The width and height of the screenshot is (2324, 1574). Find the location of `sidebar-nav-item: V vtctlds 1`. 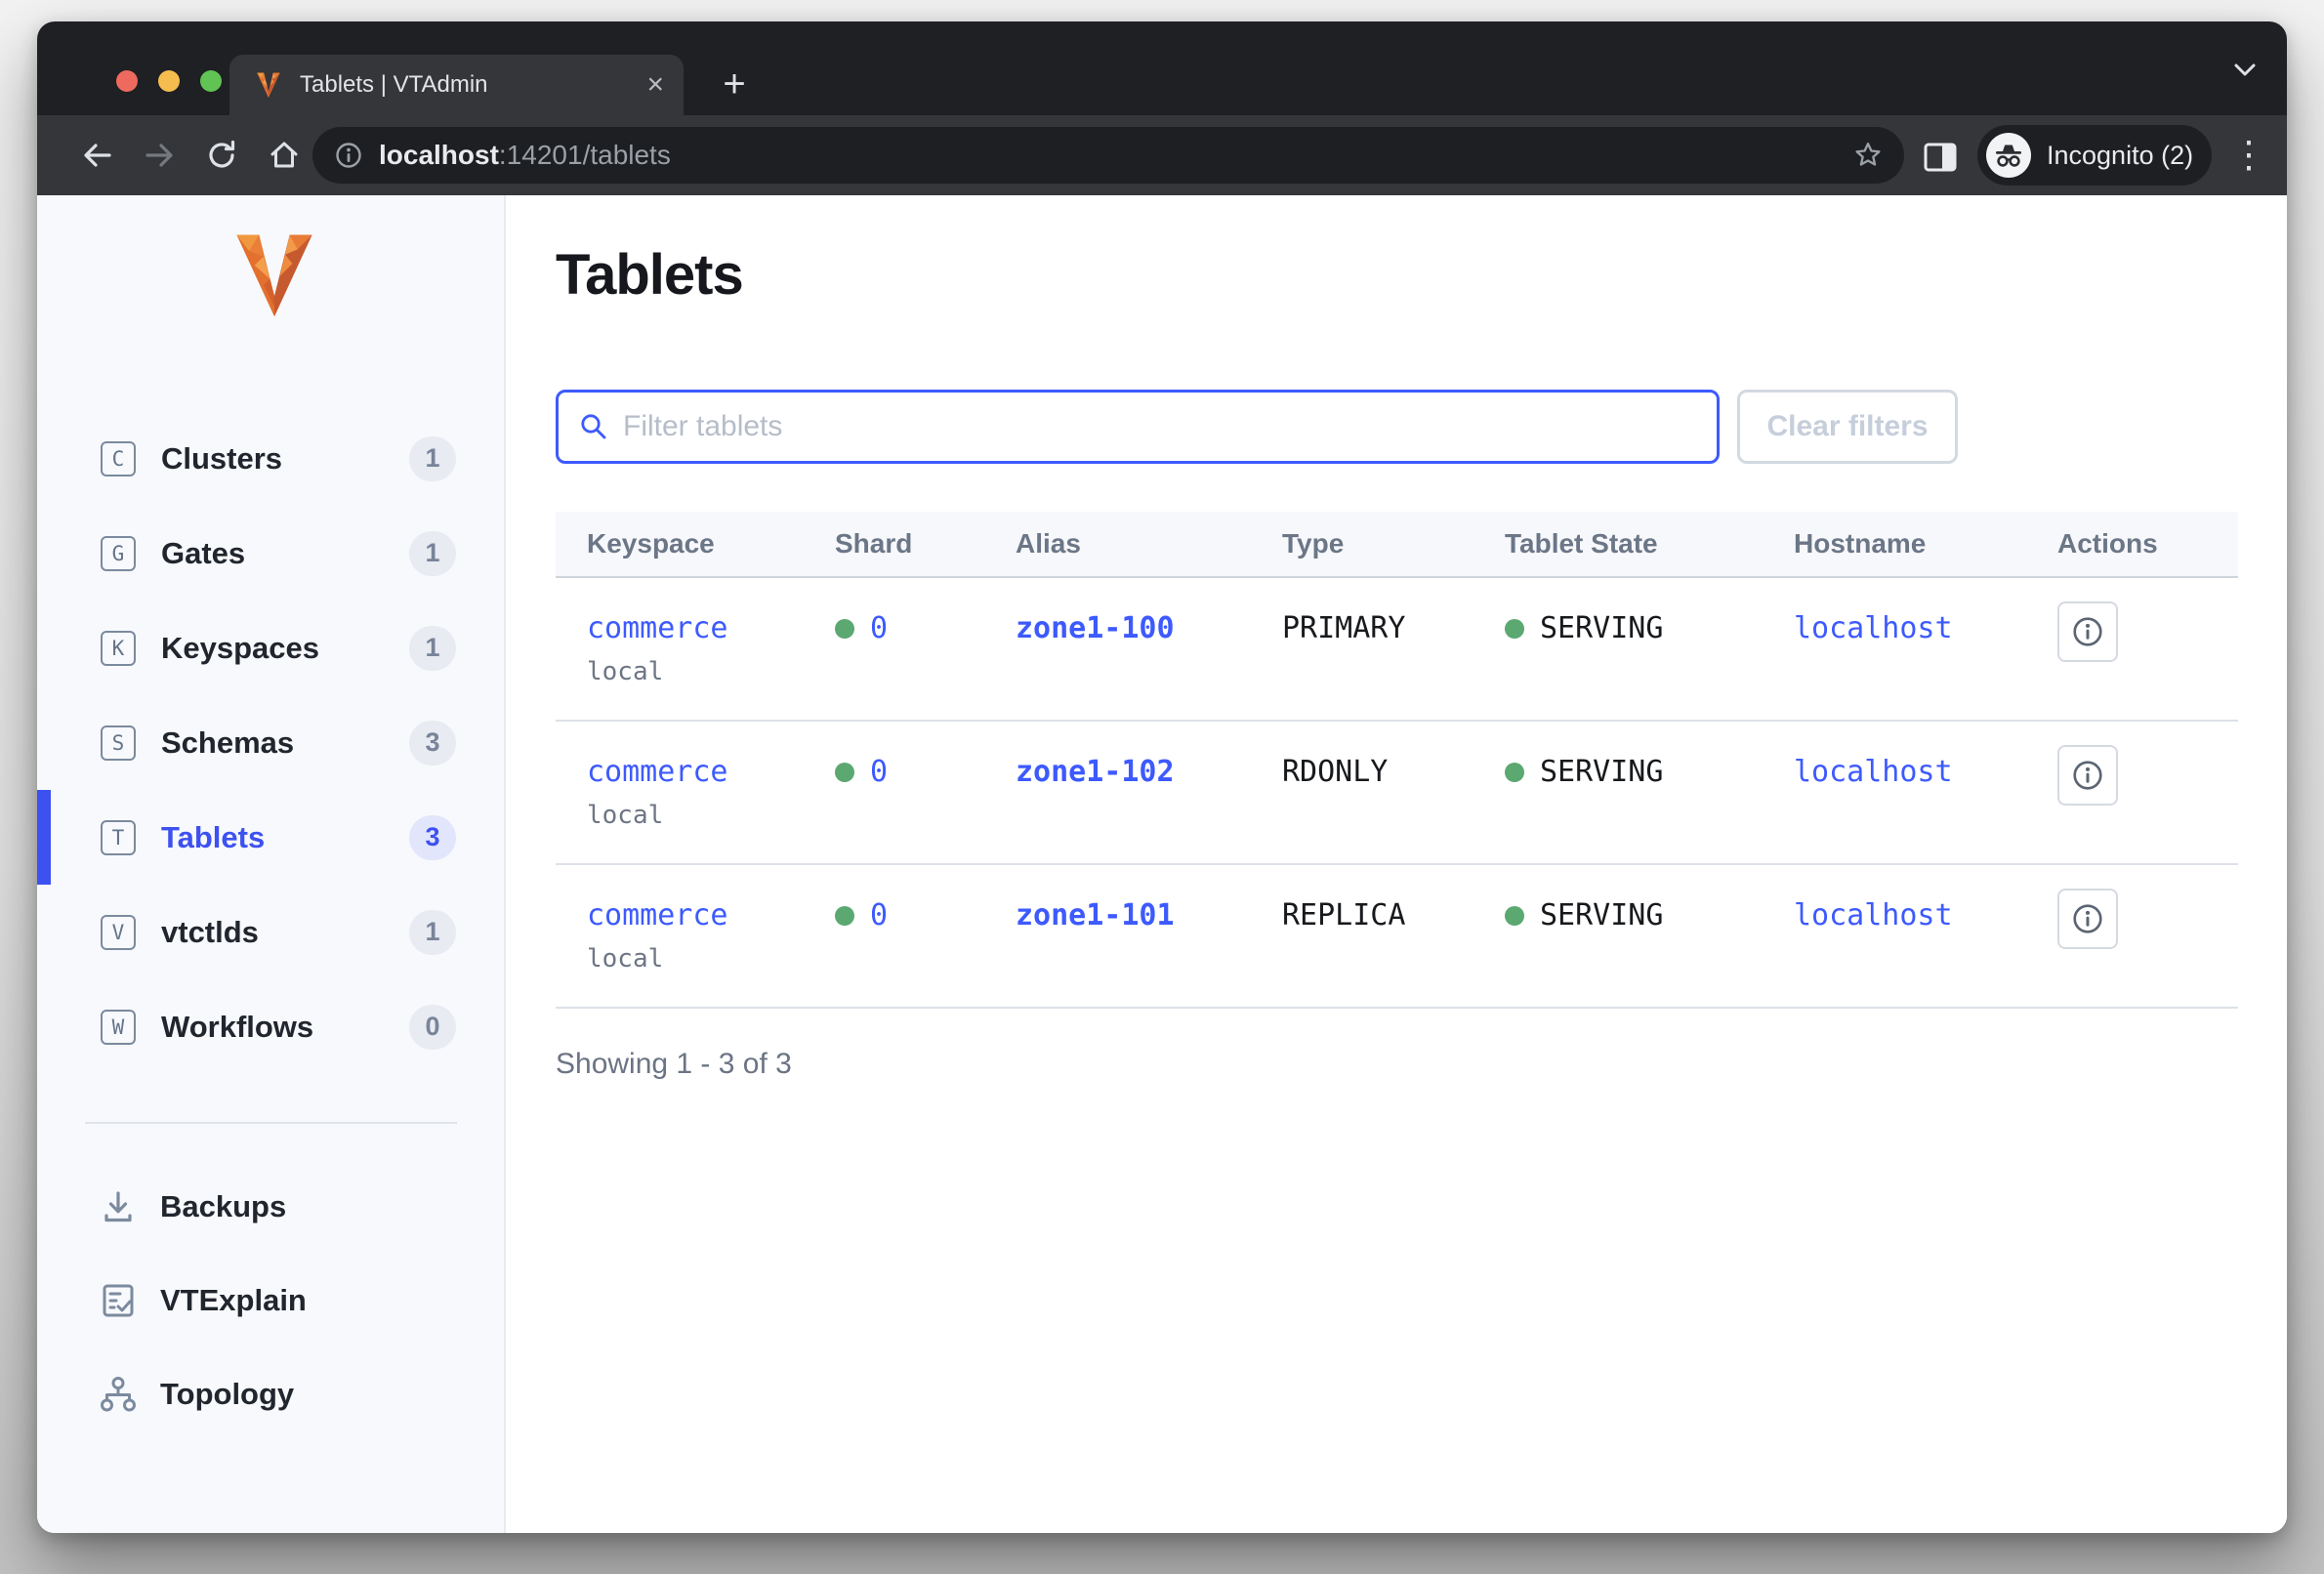

sidebar-nav-item: V vtctlds 1 is located at coordinates (270, 932).